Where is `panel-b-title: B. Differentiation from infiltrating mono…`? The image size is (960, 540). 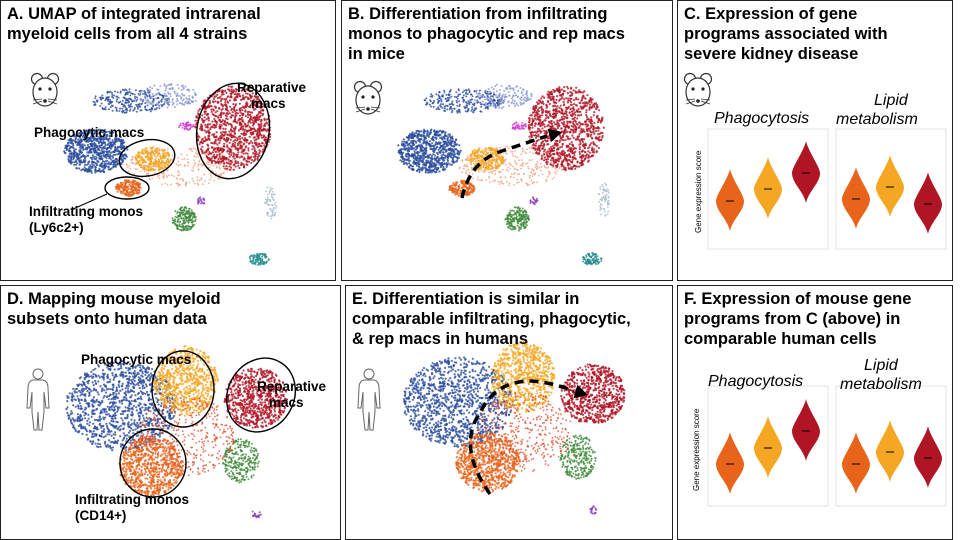
panel-b-title: B. Differentiation from infiltrating mono… is located at coordinates (486, 34).